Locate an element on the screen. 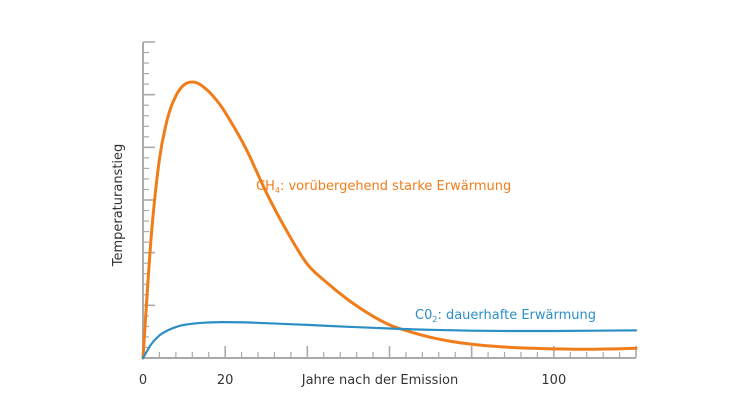 Image resolution: width=737 pixels, height=412 pixels. y-axis-ticks is located at coordinates (149, 195).